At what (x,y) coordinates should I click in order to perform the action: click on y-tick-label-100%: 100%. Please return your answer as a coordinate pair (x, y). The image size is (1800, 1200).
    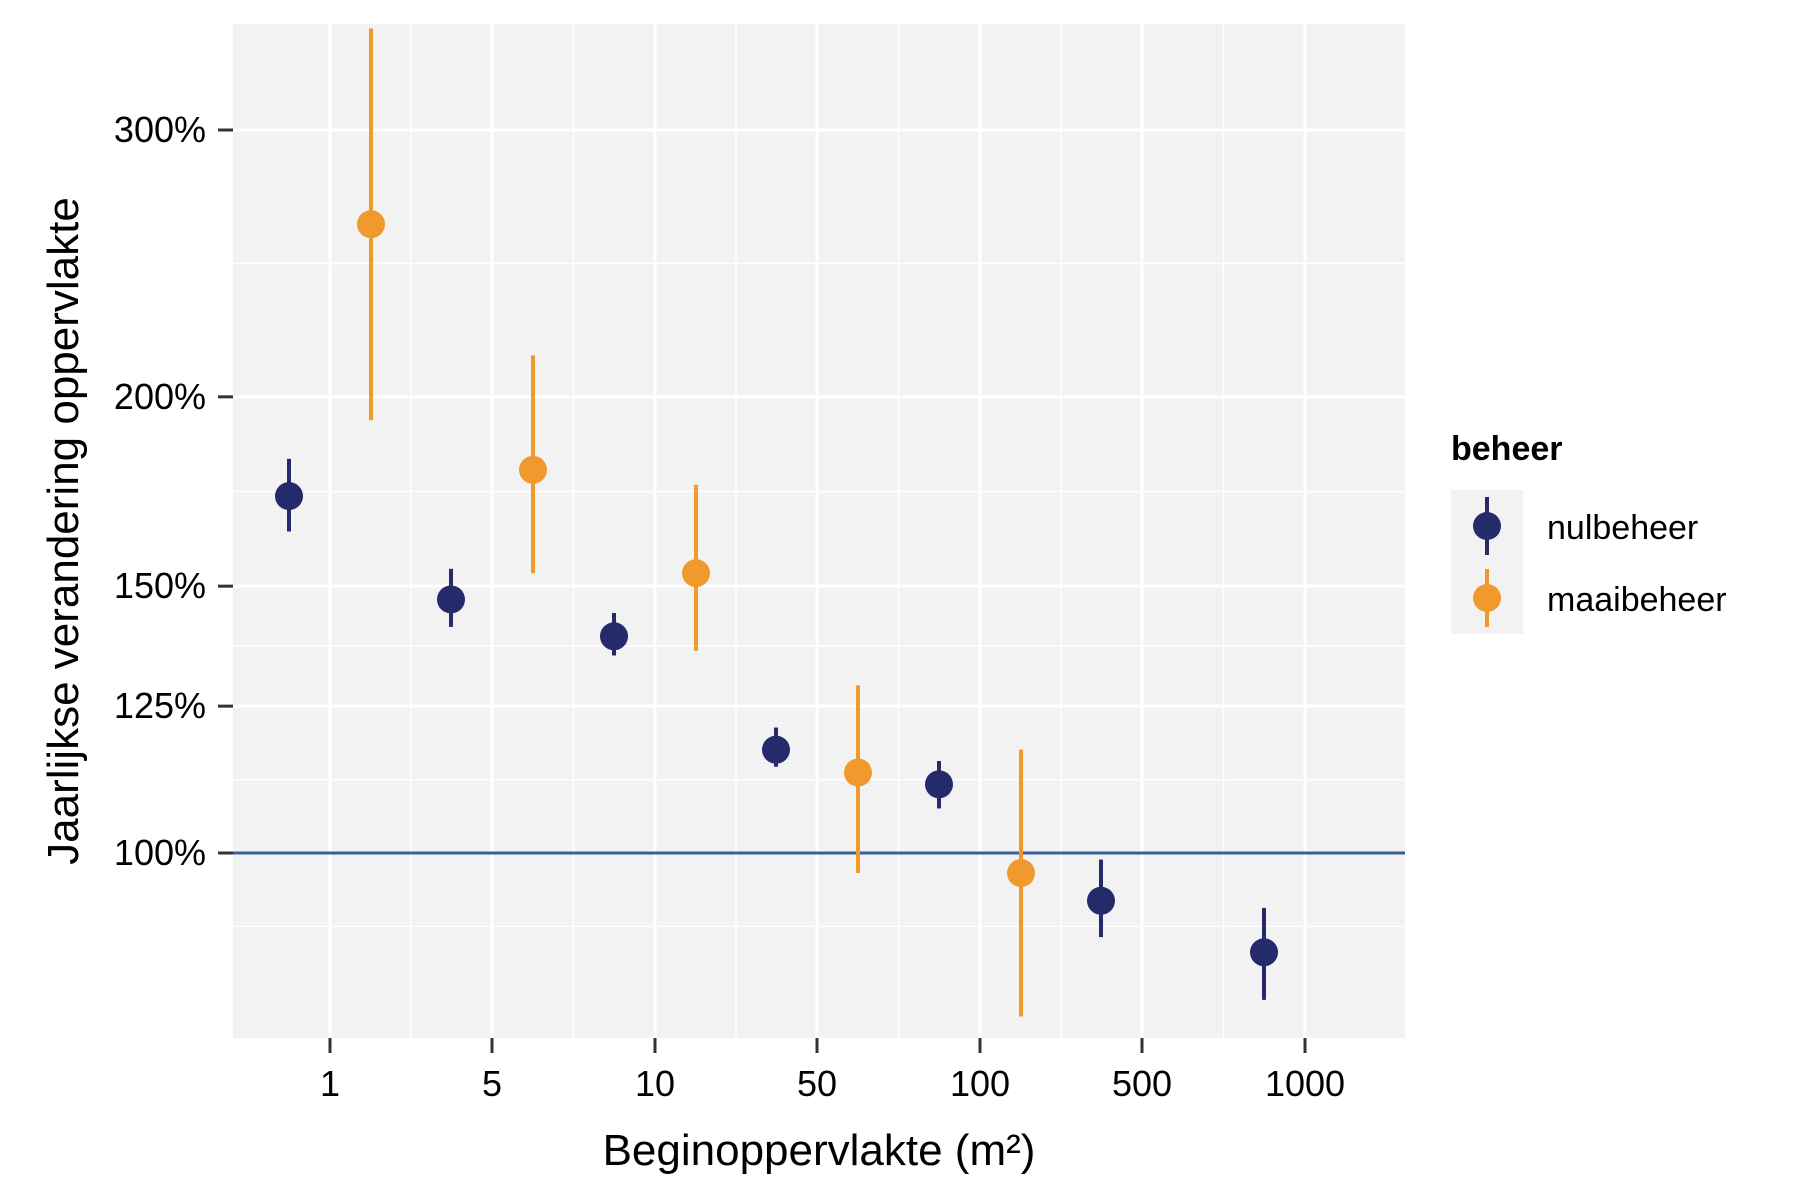
    Looking at the image, I should click on (160, 852).